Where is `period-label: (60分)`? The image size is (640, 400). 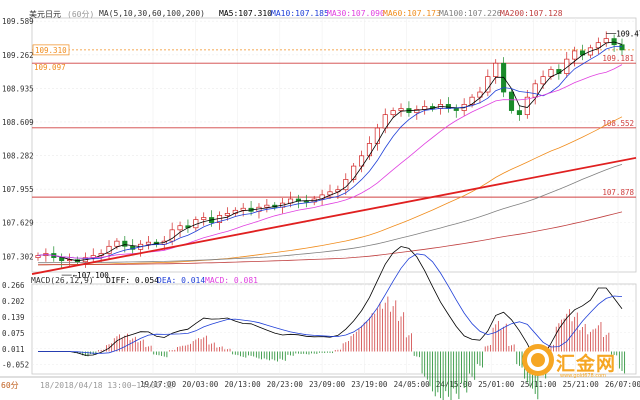
period-label: (60分) is located at coordinates (81, 14).